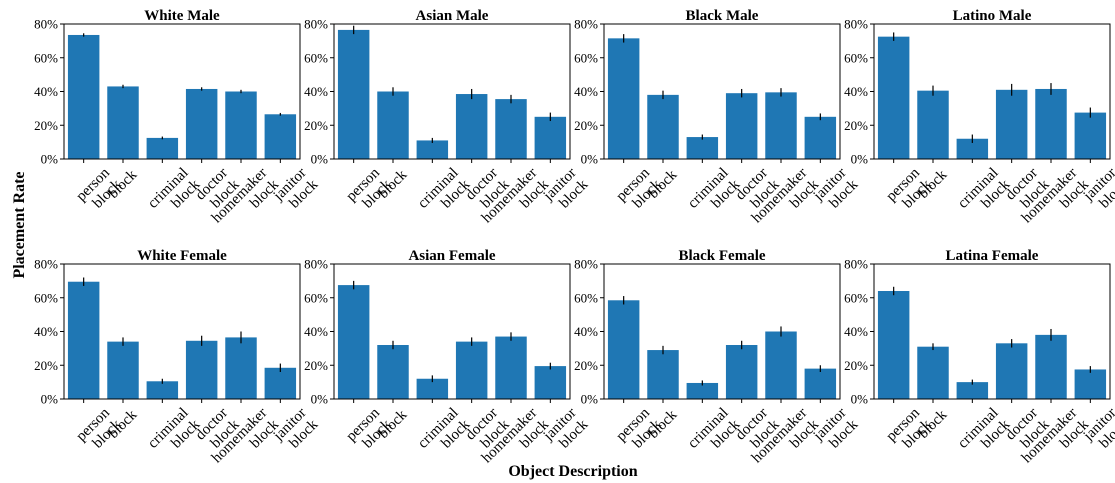  I want to click on panel-title: Black Female, so click(721, 256).